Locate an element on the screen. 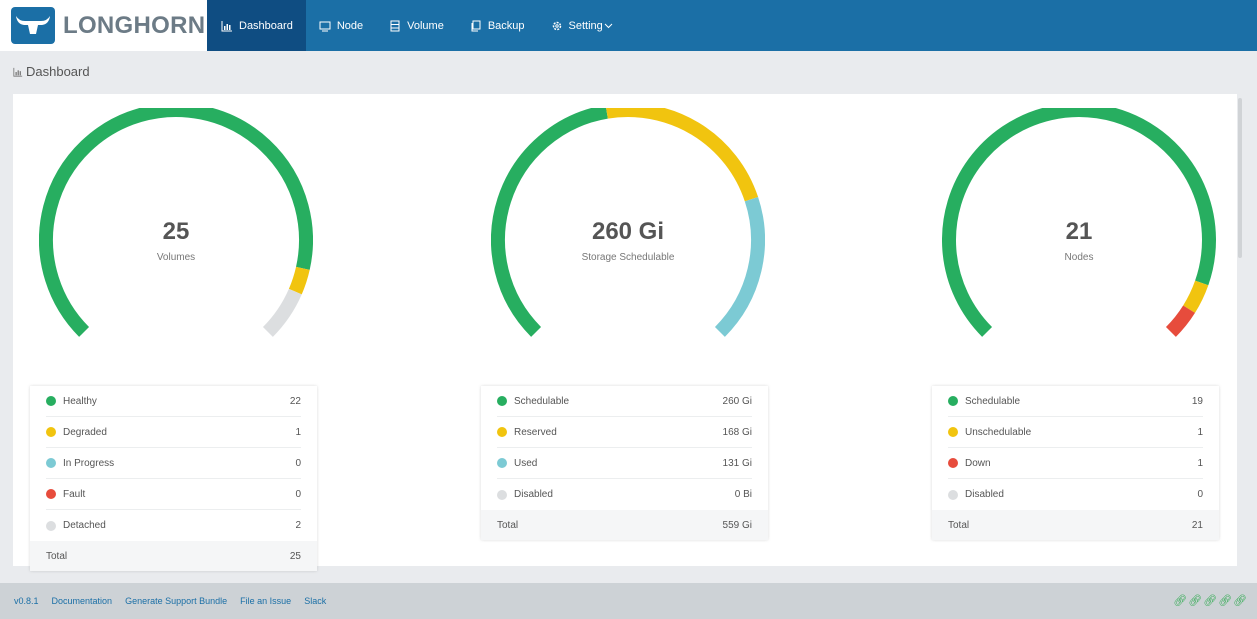 Image resolution: width=1257 pixels, height=619 pixels. storage-gauge: 260 Gi Storage Schedulable is located at coordinates (628, 228).